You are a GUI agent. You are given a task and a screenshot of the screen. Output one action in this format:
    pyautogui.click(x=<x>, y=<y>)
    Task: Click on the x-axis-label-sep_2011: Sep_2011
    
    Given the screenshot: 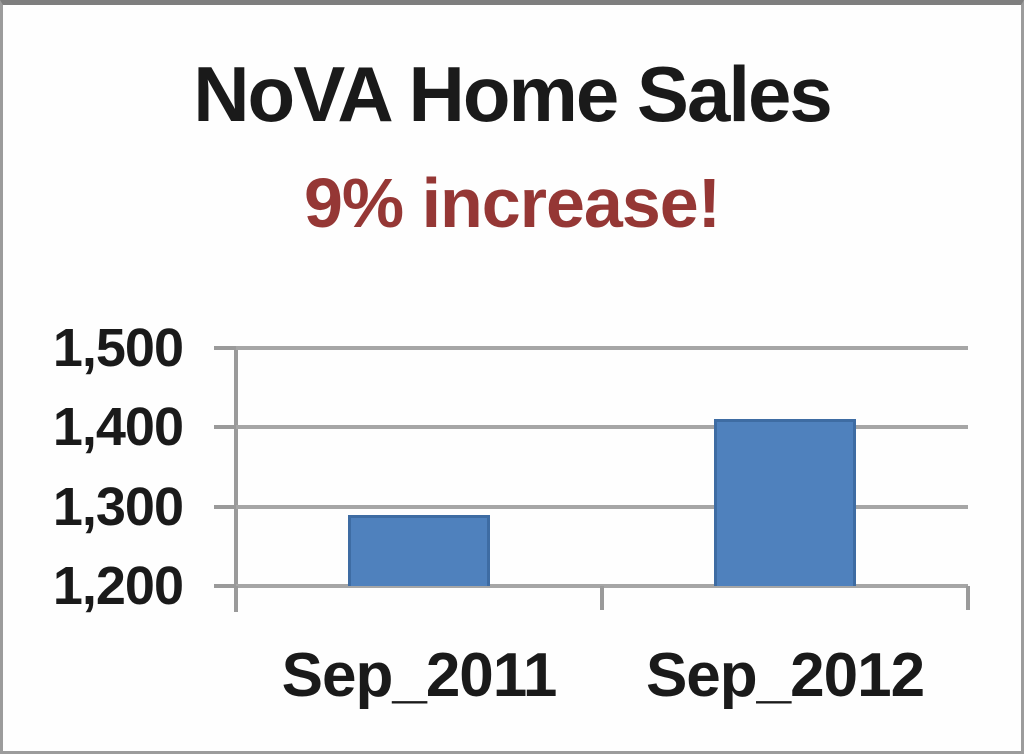 What is the action you would take?
    pyautogui.click(x=419, y=675)
    